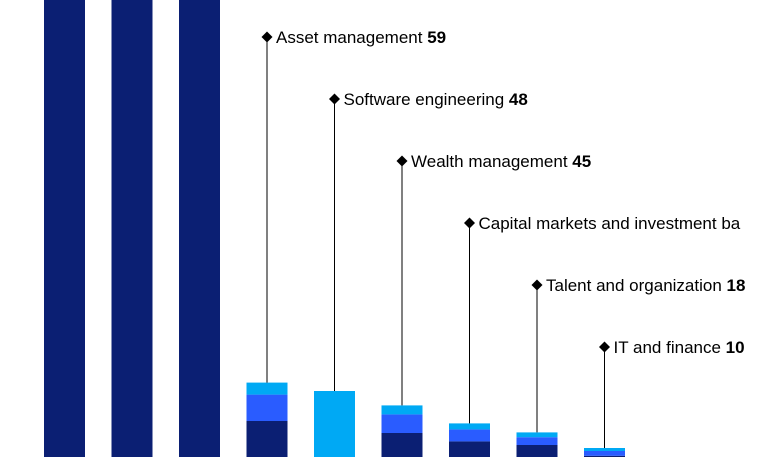  Describe the element at coordinates (424, 99) in the screenshot. I see `category-name: Software engineering` at that location.